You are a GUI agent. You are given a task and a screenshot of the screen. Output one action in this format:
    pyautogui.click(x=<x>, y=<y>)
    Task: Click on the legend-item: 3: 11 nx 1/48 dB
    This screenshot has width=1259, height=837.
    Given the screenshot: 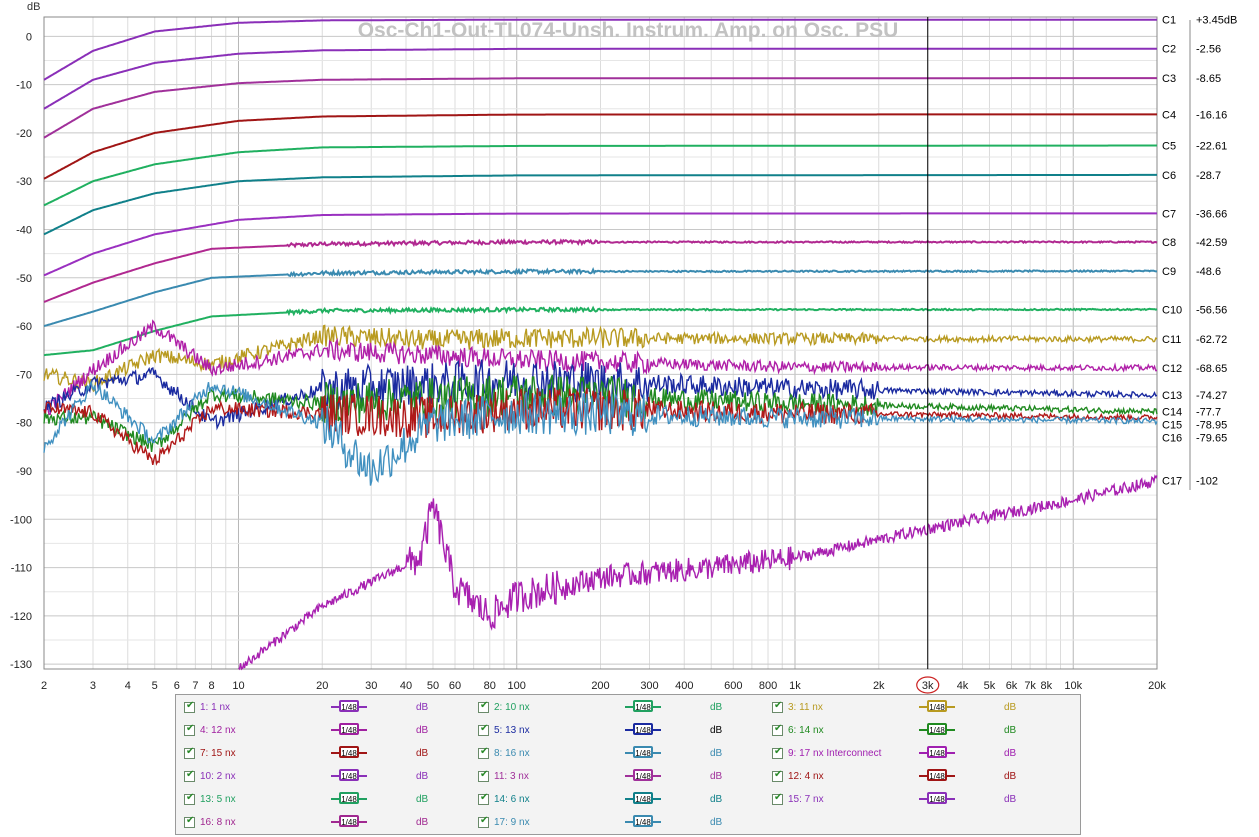 What is the action you would take?
    pyautogui.click(x=917, y=709)
    